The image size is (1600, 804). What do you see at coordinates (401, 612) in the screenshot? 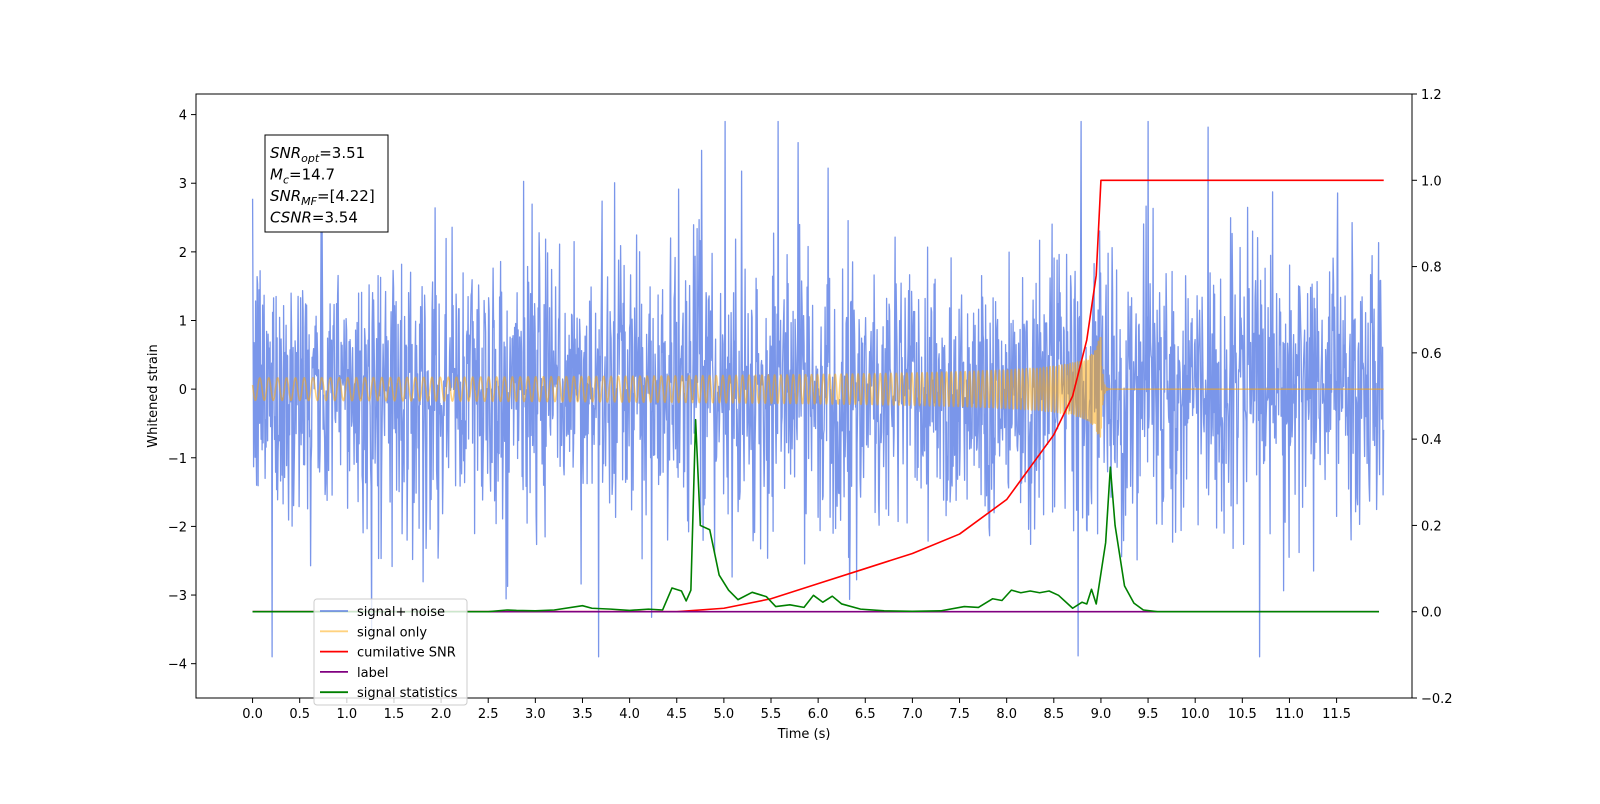
I see `legend-entry: signal+ noise` at bounding box center [401, 612].